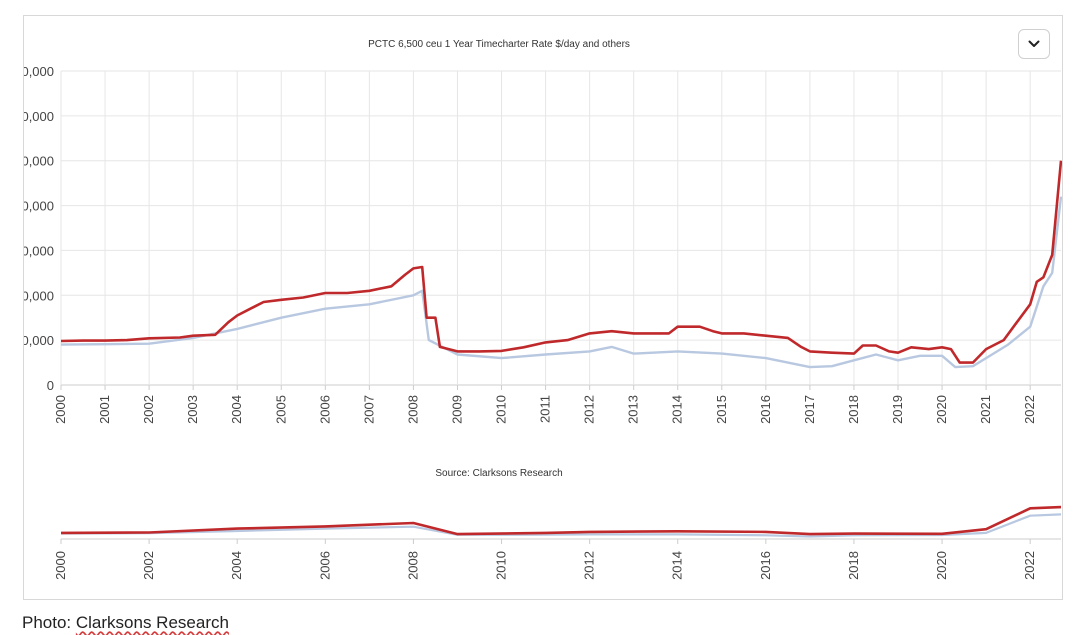 This screenshot has width=1080, height=635. Describe the element at coordinates (897, 409) in the screenshot. I see `x-tick-label: 2019` at that location.